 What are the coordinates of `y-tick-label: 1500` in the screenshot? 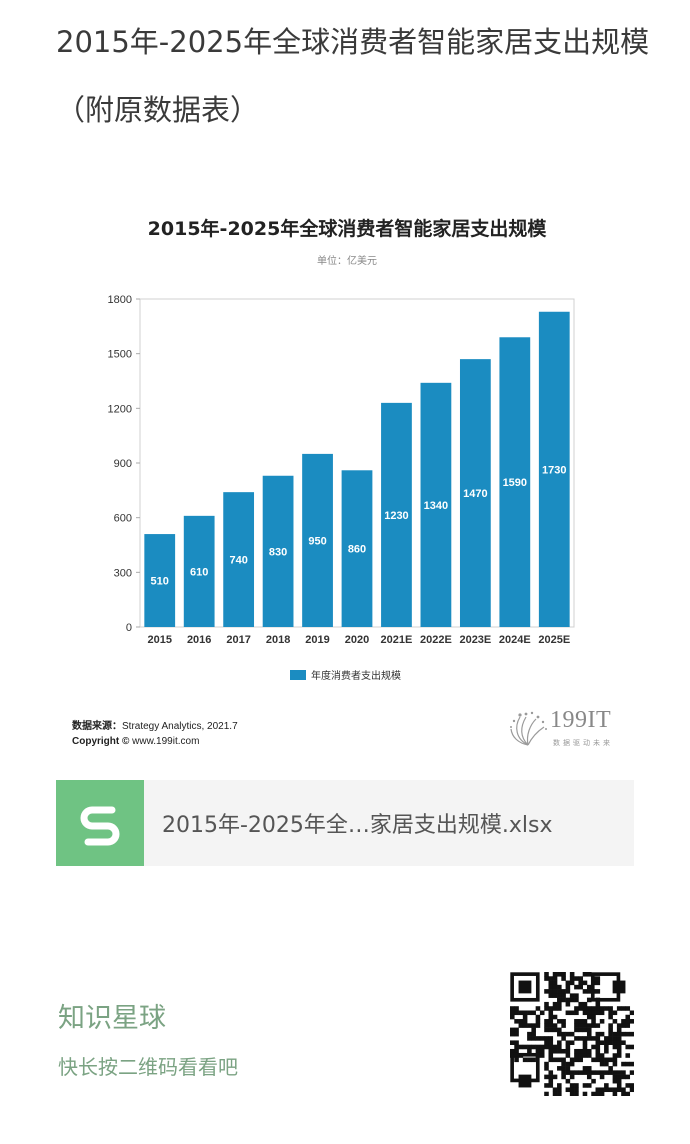 It's located at (120, 355).